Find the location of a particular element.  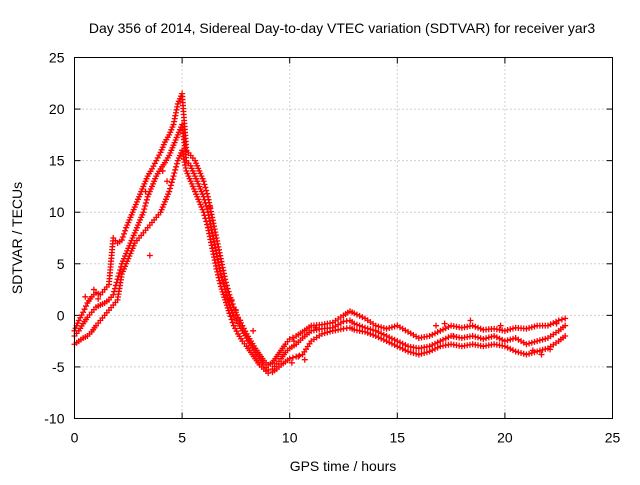

x-tick-label: 10 is located at coordinates (290, 438).